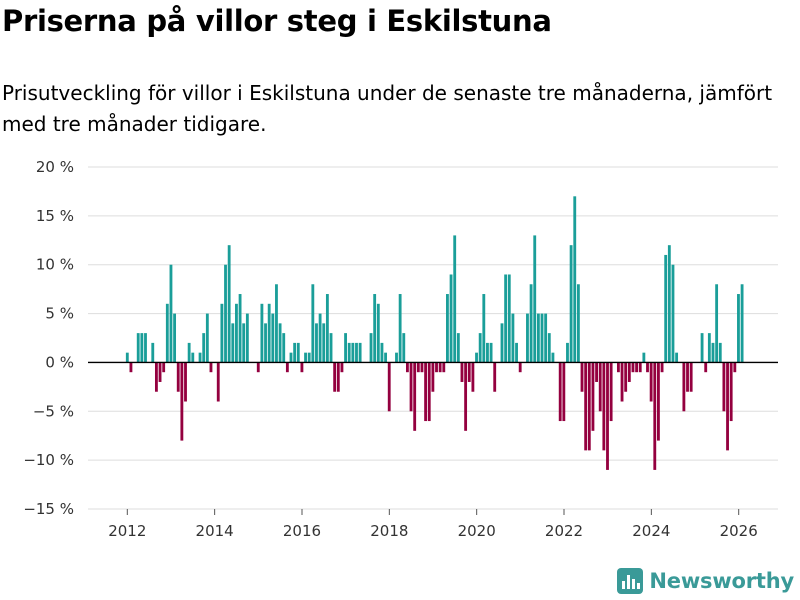 Image resolution: width=800 pixels, height=600 pixels. I want to click on y-tick-label: 5 %, so click(59, 314).